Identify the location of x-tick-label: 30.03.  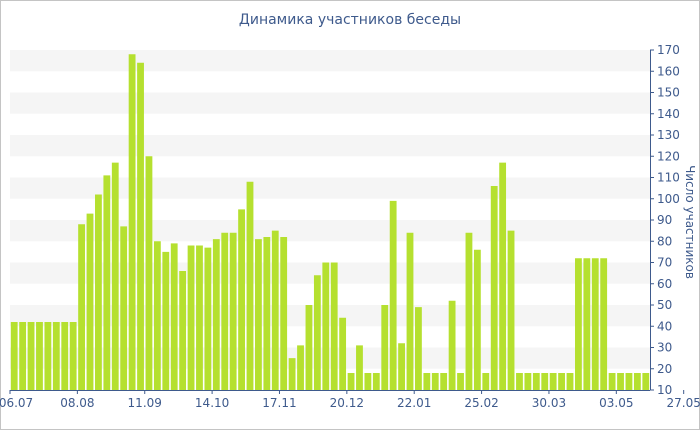
(549, 403).